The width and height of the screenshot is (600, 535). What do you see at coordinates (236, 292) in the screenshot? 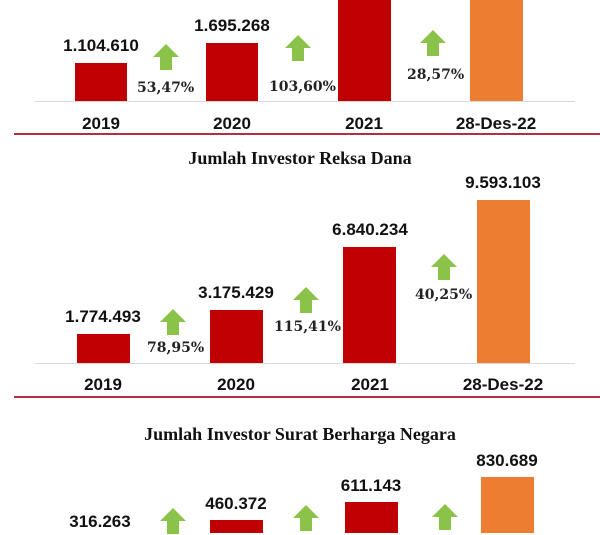
I see `value-label-2020: 3.175.429` at bounding box center [236, 292].